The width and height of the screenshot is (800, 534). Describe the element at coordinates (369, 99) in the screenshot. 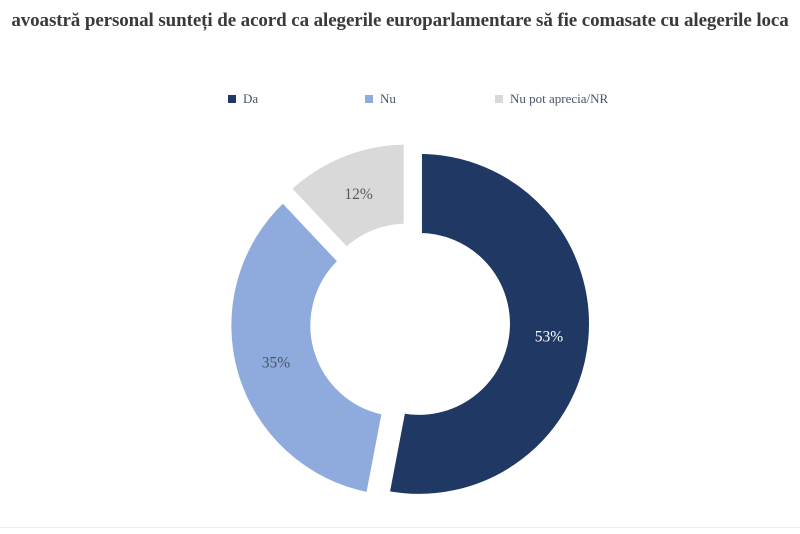

I see `legend-swatch-nu-icon` at that location.